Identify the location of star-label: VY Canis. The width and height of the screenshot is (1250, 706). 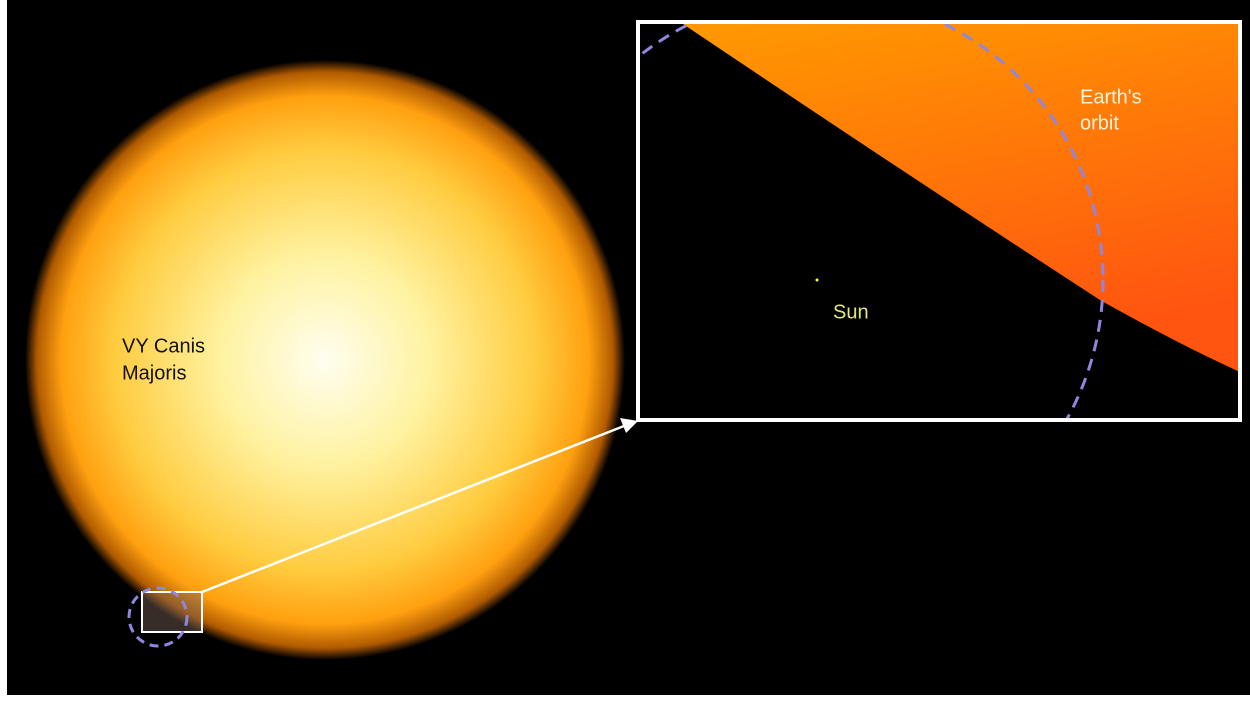
(163, 346).